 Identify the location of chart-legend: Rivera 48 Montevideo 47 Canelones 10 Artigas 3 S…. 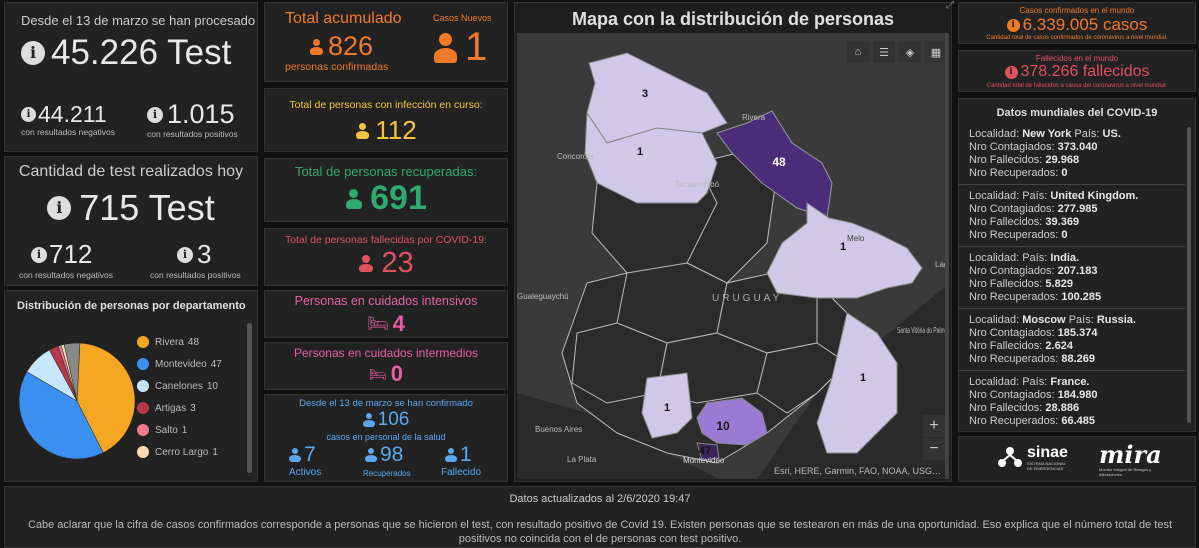
(191, 404).